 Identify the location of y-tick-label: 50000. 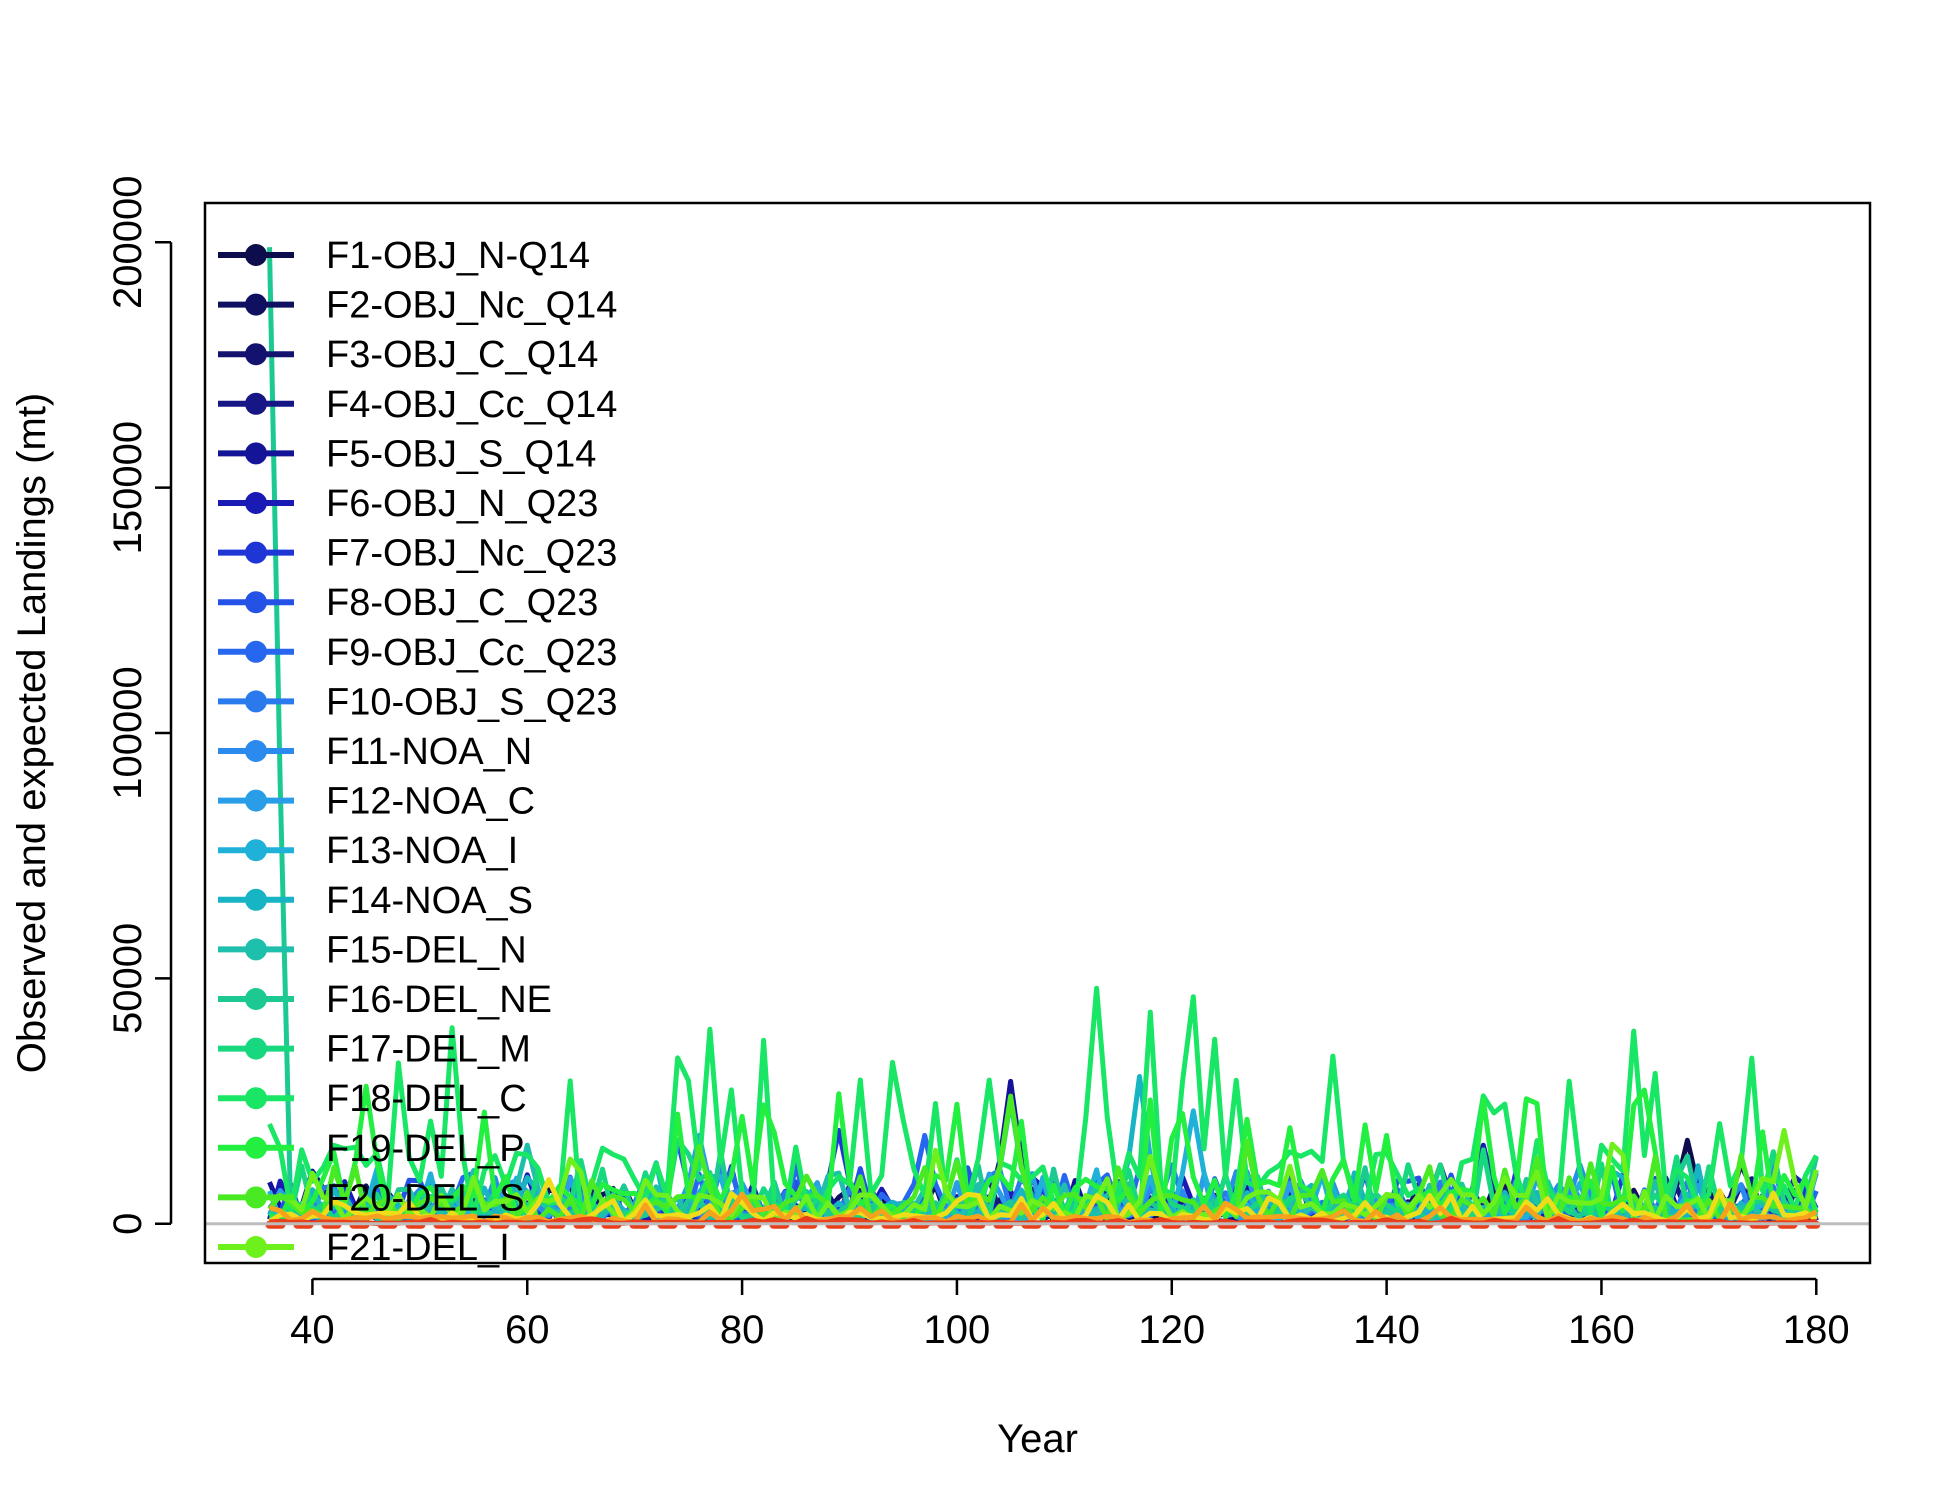
(128, 978).